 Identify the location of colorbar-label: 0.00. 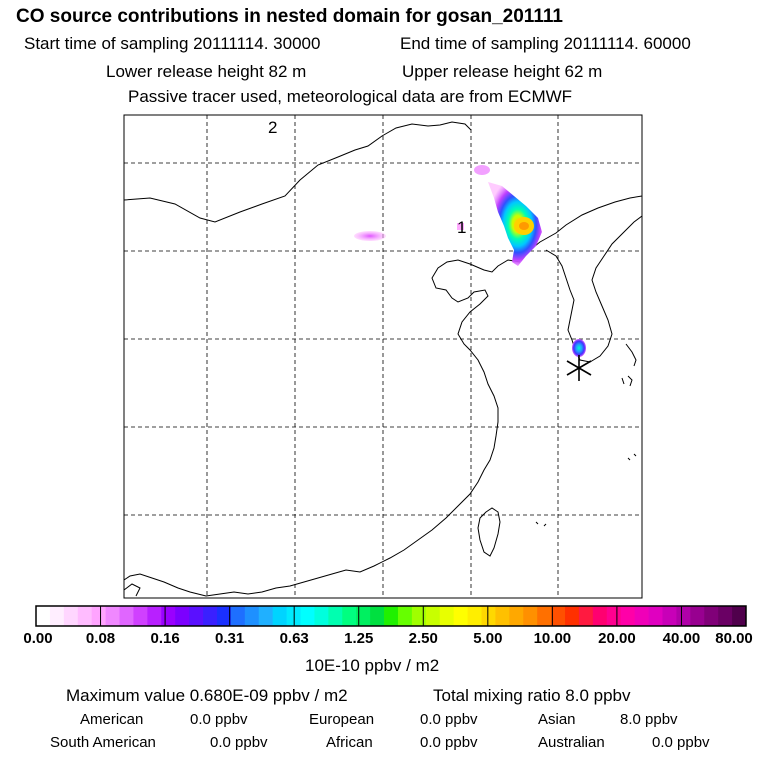
(38, 638).